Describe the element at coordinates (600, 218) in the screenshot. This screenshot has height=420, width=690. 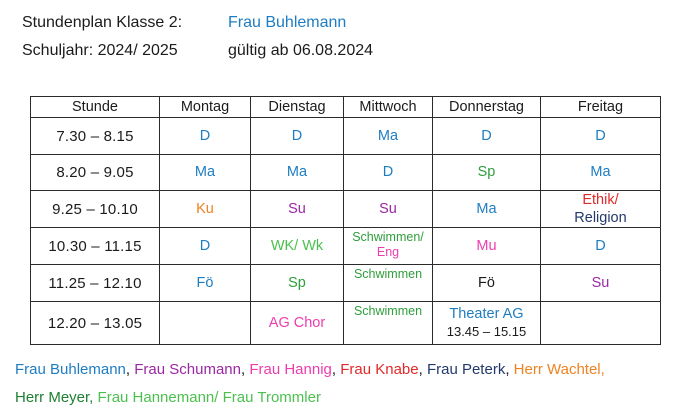
I see `lesson-text: Religion` at that location.